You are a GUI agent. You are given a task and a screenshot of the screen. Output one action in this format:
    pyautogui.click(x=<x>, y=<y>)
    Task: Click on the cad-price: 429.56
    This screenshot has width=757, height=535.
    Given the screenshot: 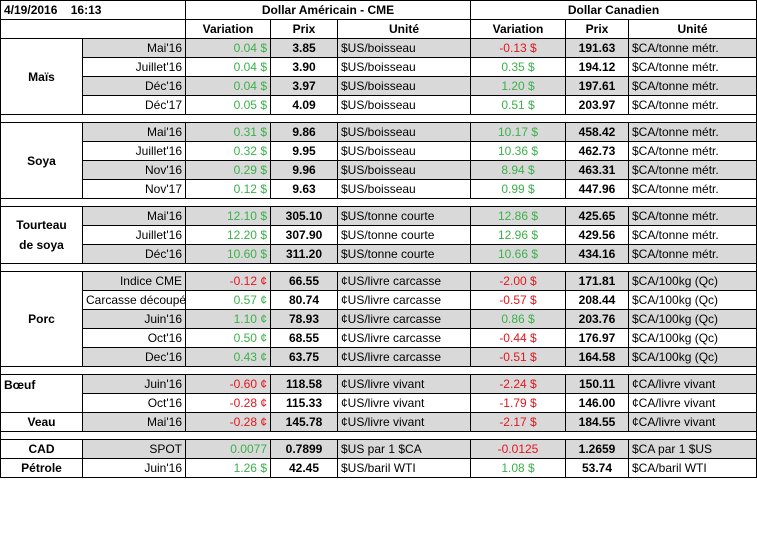 What is the action you would take?
    pyautogui.click(x=597, y=235)
    